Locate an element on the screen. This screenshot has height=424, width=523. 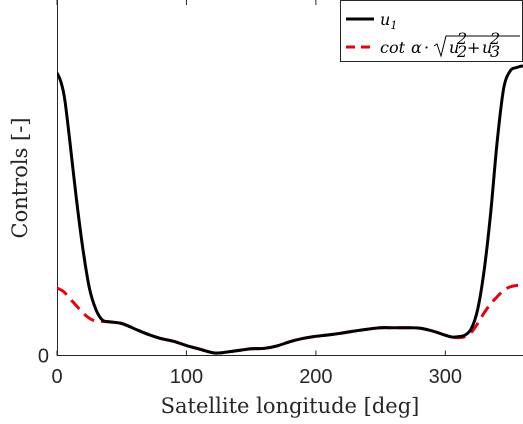
svg-text: cot is located at coordinates (393, 47).